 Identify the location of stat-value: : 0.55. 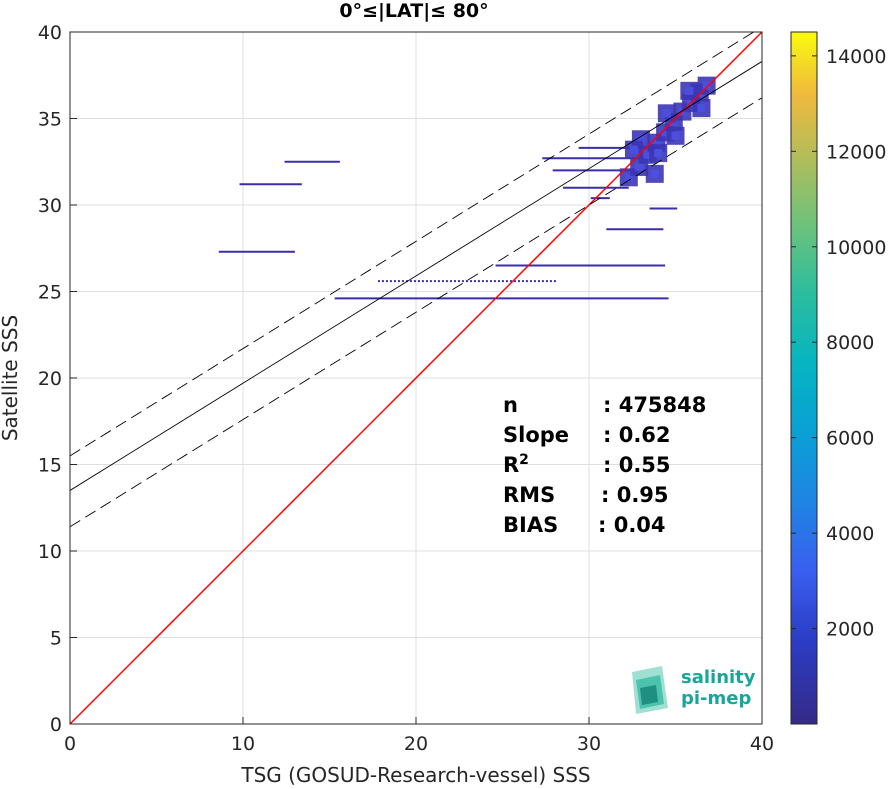
(637, 465).